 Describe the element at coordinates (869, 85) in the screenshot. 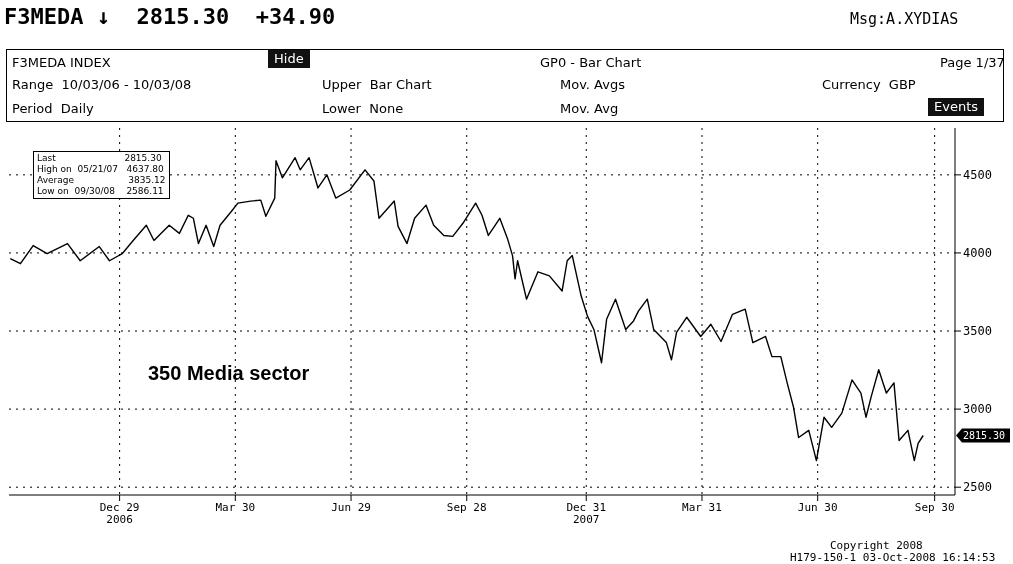

I see `text: Currency GBP` at that location.